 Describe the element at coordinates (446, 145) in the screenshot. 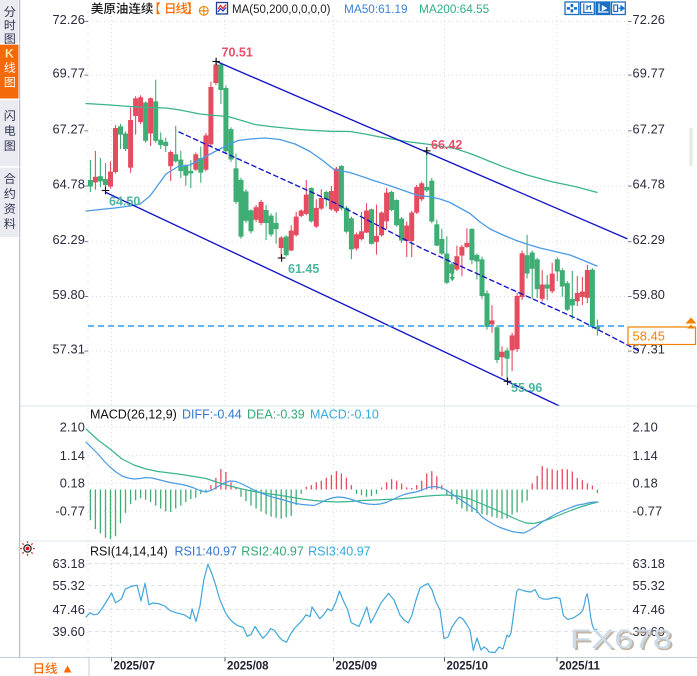

I see `svg-text: 66.42` at that location.